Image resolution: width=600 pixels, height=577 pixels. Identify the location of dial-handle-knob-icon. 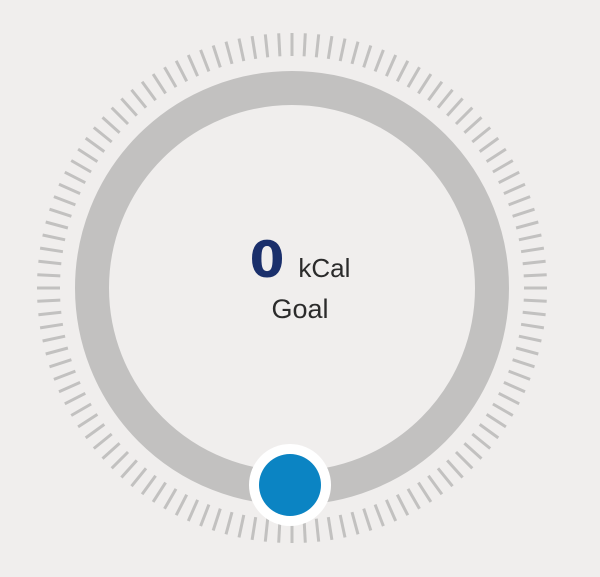
(290, 485).